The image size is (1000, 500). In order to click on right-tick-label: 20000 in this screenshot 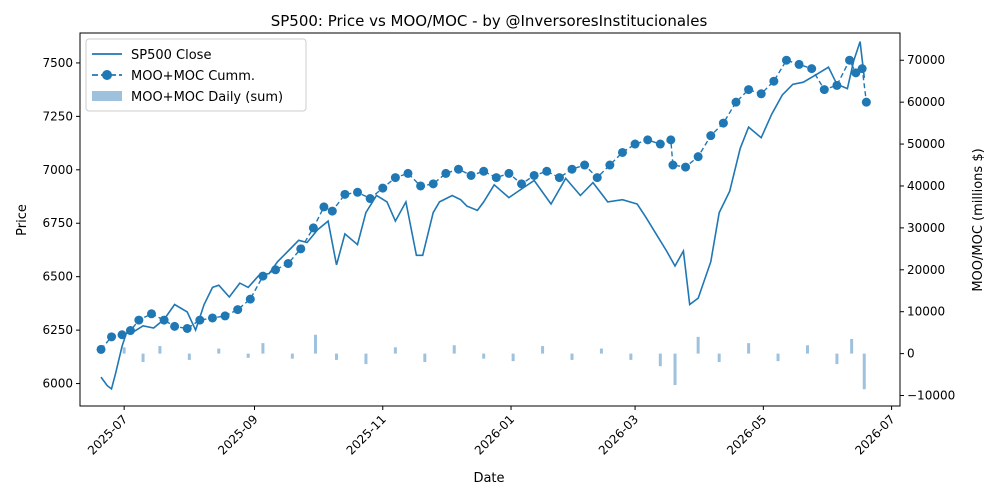, I will do `click(926, 270)`.